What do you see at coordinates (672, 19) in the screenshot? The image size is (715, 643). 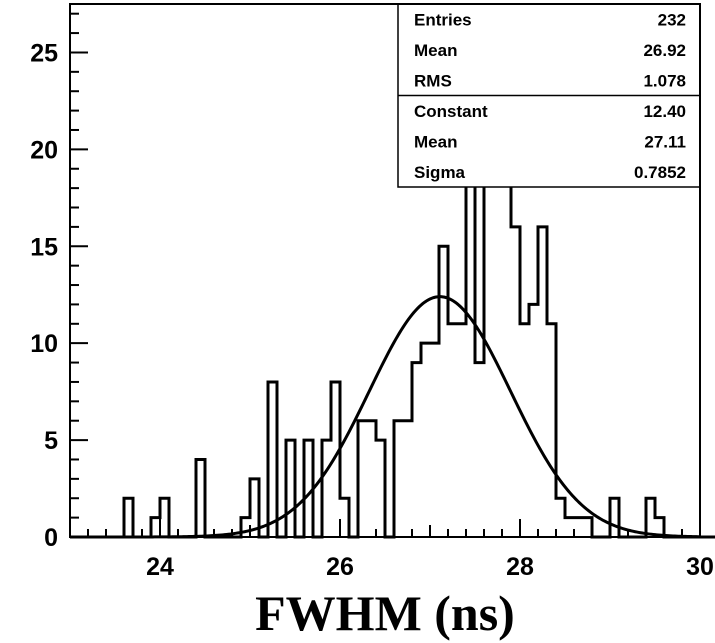 I see `stats-value: 232` at bounding box center [672, 19].